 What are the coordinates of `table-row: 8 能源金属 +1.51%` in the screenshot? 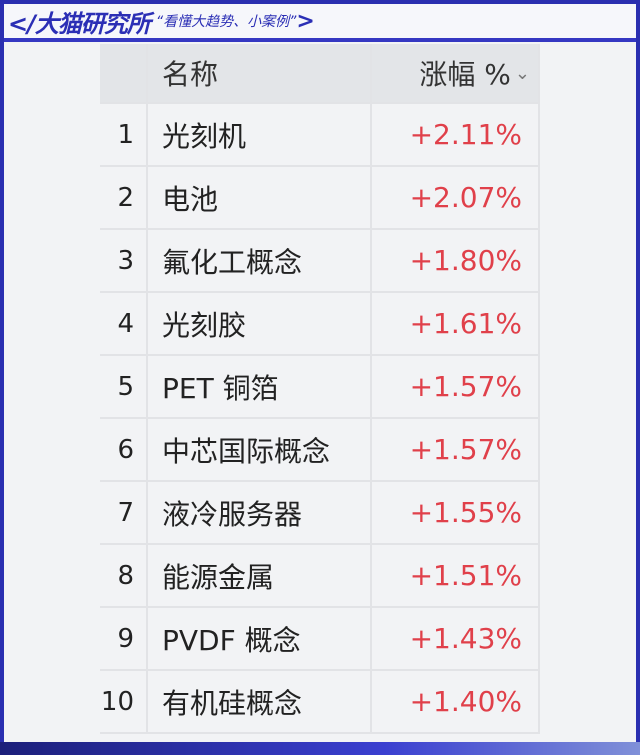 It's located at (320, 576).